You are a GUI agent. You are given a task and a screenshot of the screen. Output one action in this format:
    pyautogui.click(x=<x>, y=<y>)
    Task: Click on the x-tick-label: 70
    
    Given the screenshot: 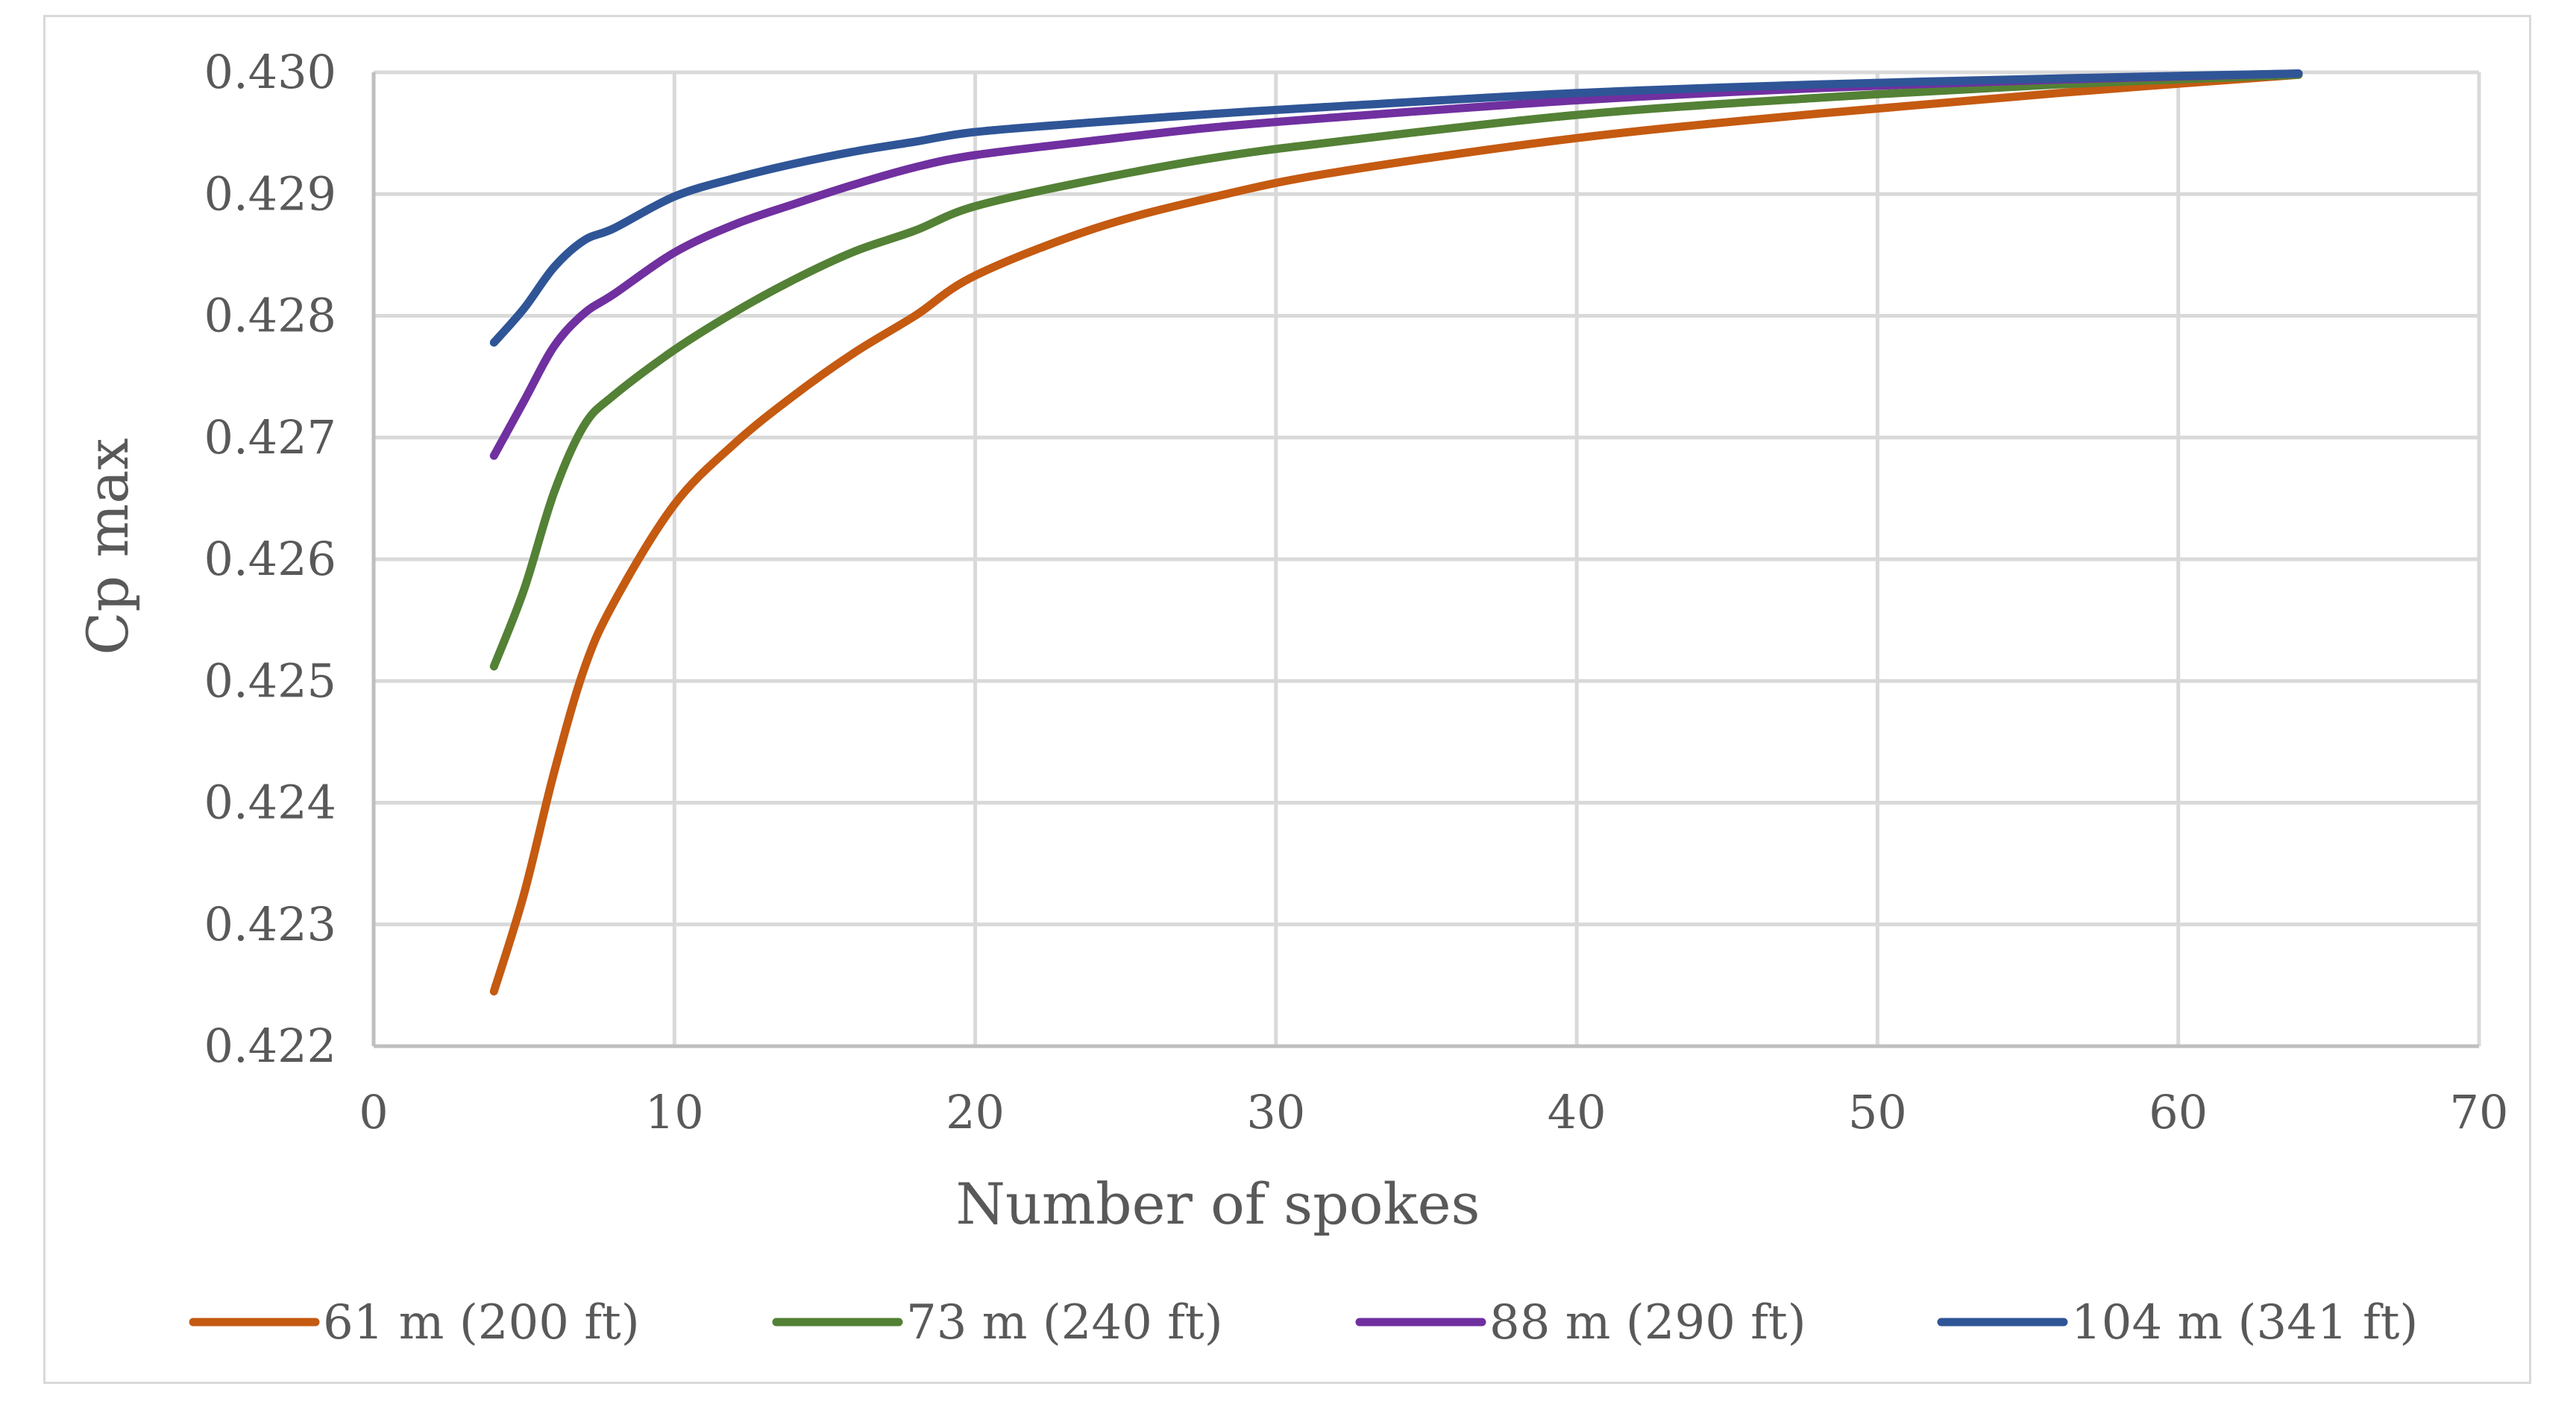 What is the action you would take?
    pyautogui.click(x=2479, y=1112)
    